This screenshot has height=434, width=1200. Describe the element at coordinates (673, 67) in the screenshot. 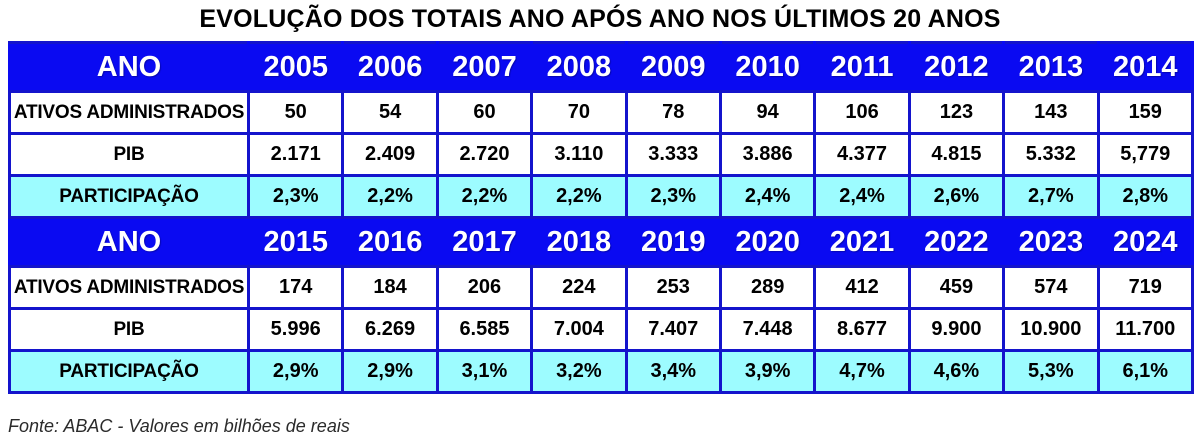

I see `year-header-cell: 2009` at that location.